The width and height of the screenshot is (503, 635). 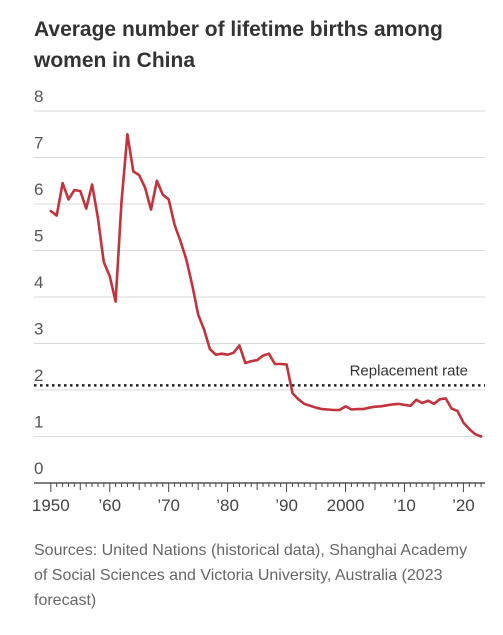 I want to click on x-tick-label: 2000, so click(x=346, y=505).